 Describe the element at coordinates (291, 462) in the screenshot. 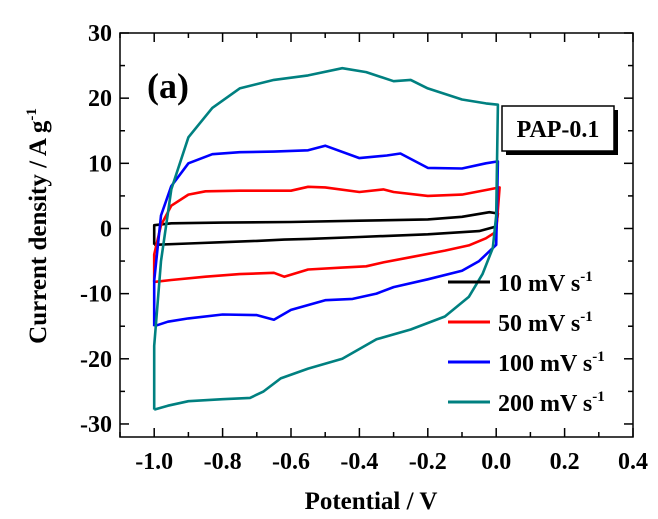

I see `x-tick-label: -0.6` at that location.